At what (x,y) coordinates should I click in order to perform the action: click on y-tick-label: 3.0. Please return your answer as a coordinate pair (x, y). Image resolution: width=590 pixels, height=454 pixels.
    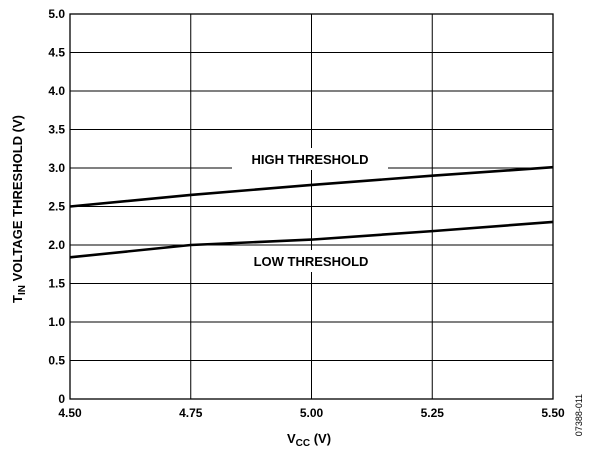
    Looking at the image, I should click on (56, 168).